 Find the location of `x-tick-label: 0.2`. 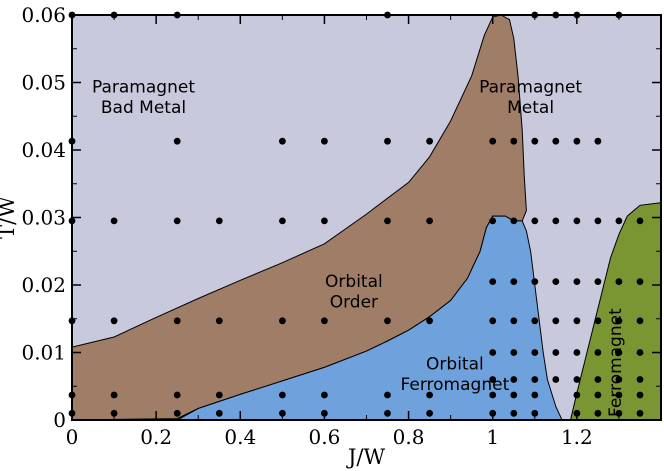

x-tick-label: 0.2 is located at coordinates (156, 437).